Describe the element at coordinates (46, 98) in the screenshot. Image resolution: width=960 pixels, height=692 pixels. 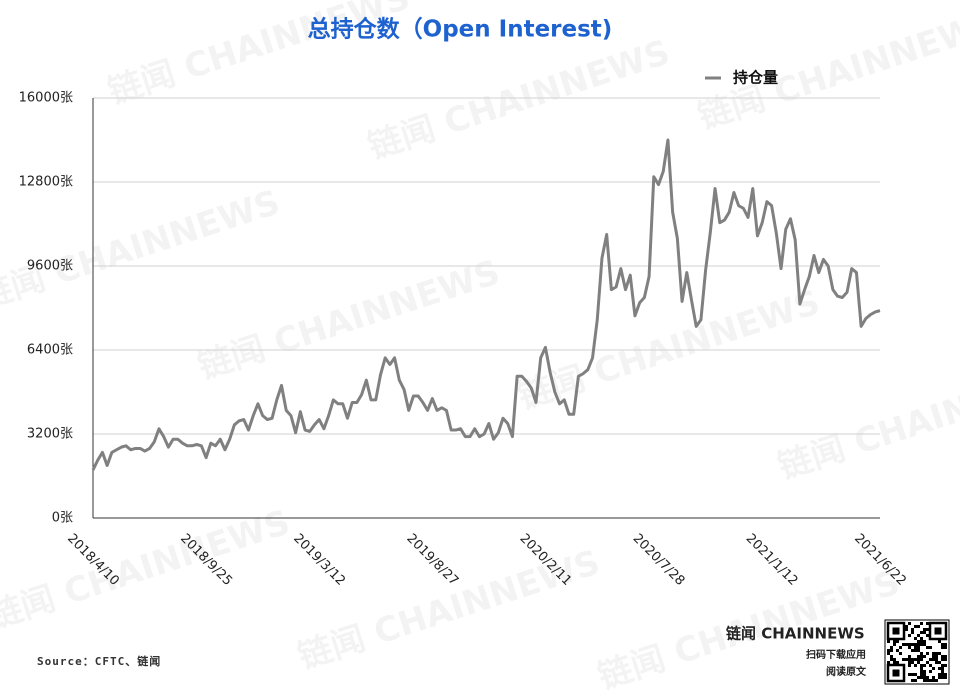
I see `y-tick-label: 16000张` at that location.